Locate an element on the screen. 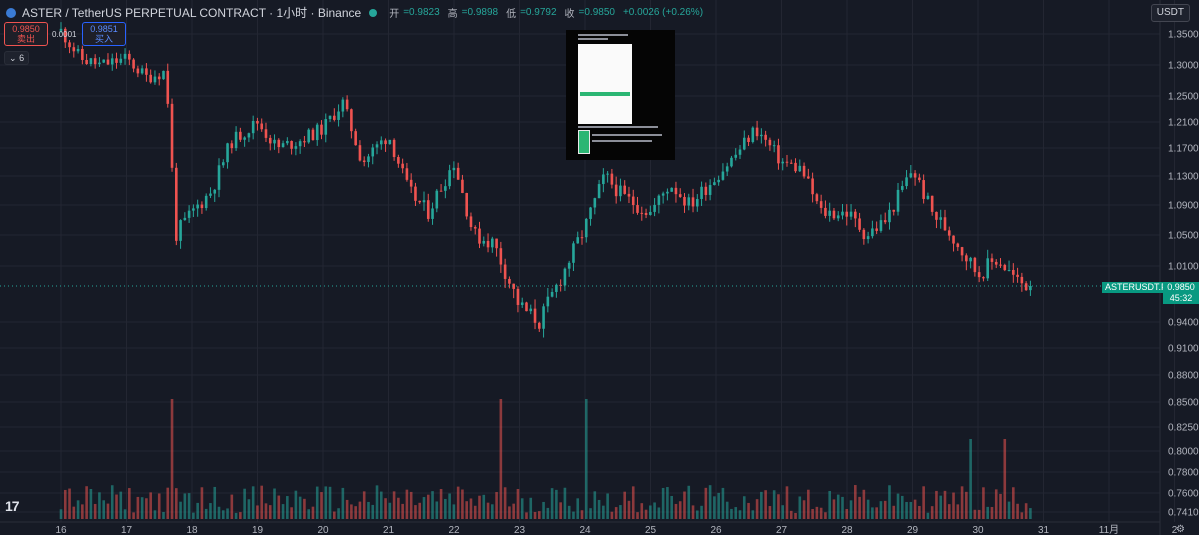 Image resolution: width=1199 pixels, height=535 pixels. sell-button: 0.9850 卖出 is located at coordinates (26, 34).